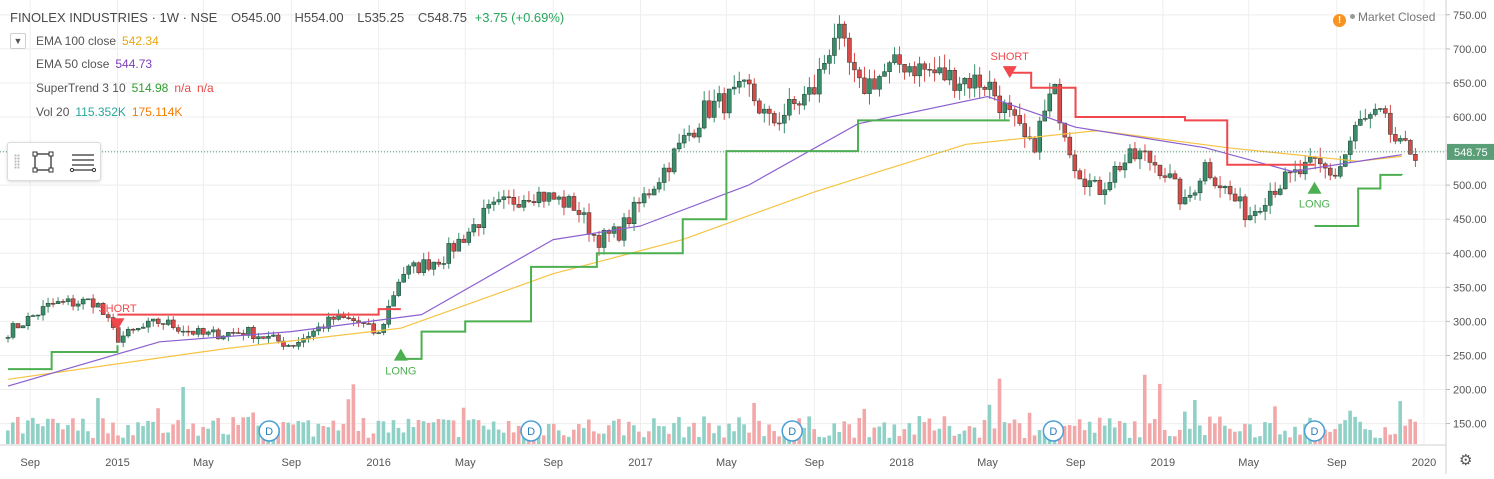  What do you see at coordinates (109, 112) in the screenshot?
I see `legend-volume: Vol 20 115.352K 175.114K` at bounding box center [109, 112].